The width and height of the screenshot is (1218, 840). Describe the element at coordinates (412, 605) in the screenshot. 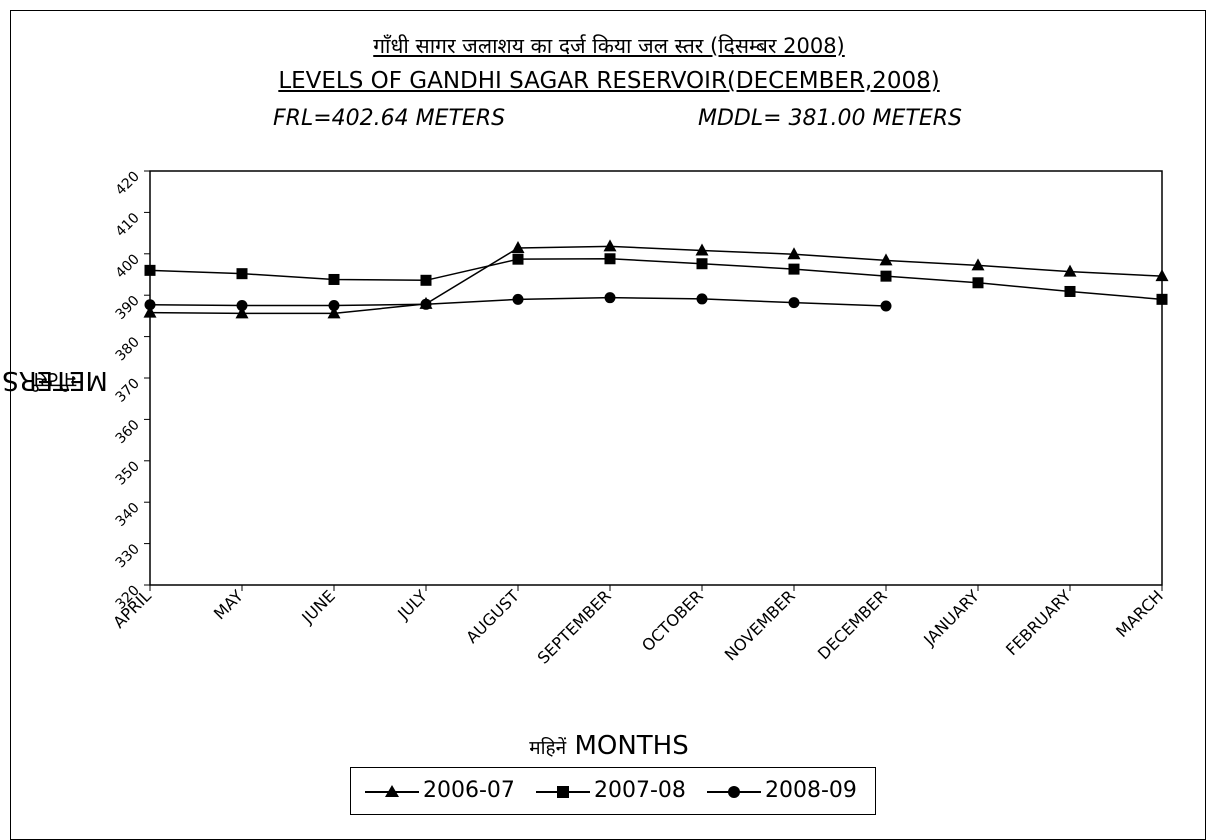

I see `x-tick-label: JULY` at that location.